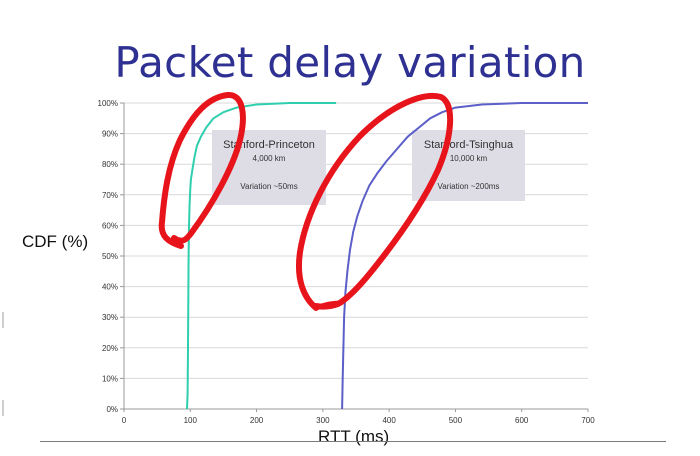 The height and width of the screenshot is (456, 700). What do you see at coordinates (110, 256) in the screenshot?
I see `y-tick-label: 50%` at bounding box center [110, 256].